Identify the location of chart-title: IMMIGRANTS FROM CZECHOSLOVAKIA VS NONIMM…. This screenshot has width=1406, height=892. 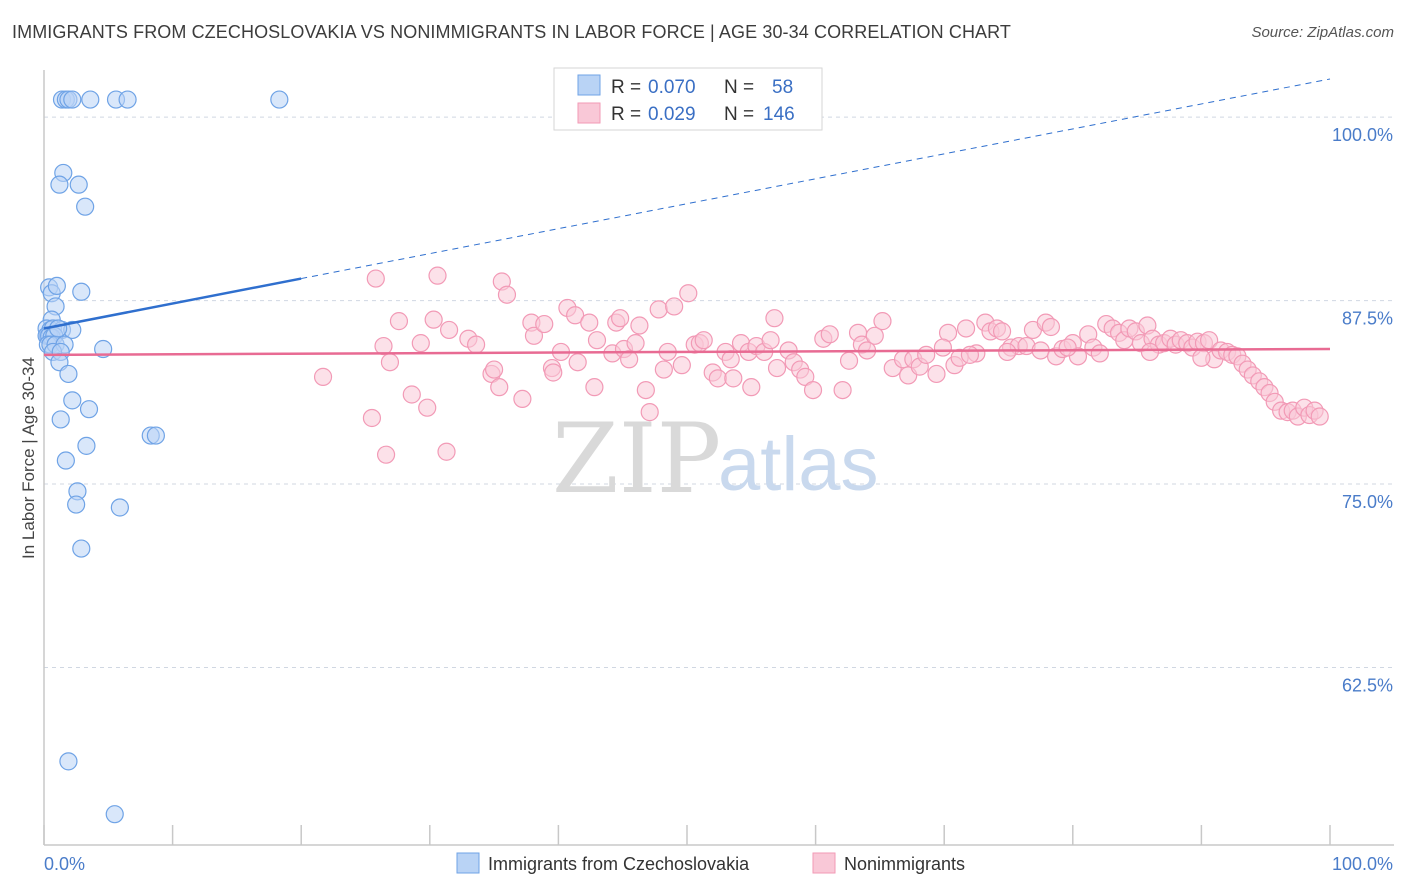
(512, 32).